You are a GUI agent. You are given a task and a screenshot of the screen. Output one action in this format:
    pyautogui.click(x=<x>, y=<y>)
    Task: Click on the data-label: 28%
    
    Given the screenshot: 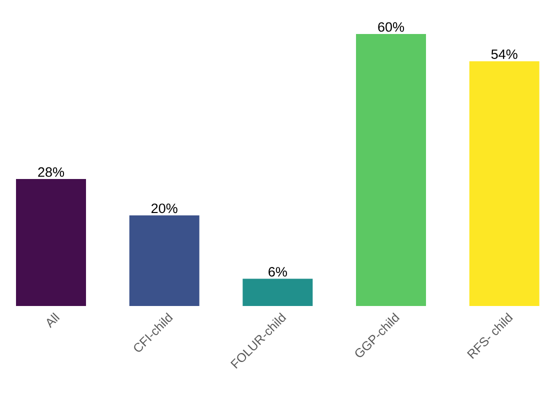 What is the action you would take?
    pyautogui.click(x=51, y=172)
    